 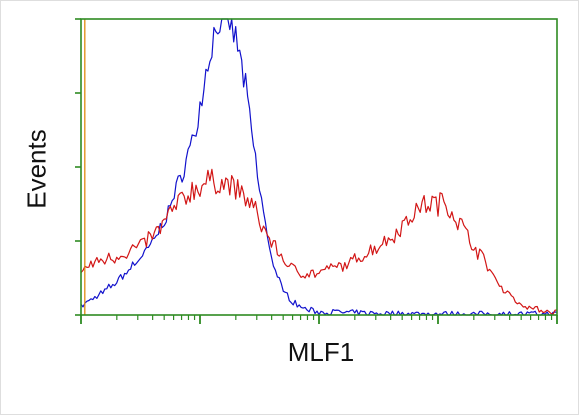 What do you see at coordinates (36, 169) in the screenshot?
I see `y-axis-label: Events` at bounding box center [36, 169].